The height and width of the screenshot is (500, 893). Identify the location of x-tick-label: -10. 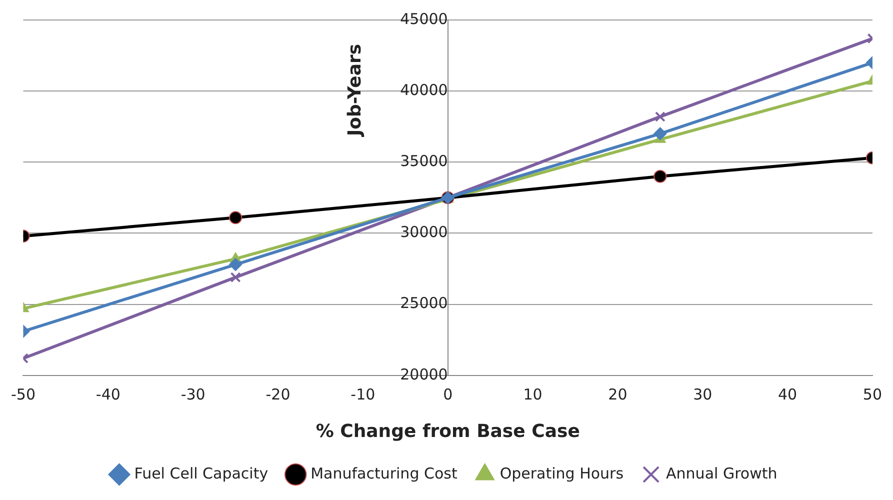
(363, 394).